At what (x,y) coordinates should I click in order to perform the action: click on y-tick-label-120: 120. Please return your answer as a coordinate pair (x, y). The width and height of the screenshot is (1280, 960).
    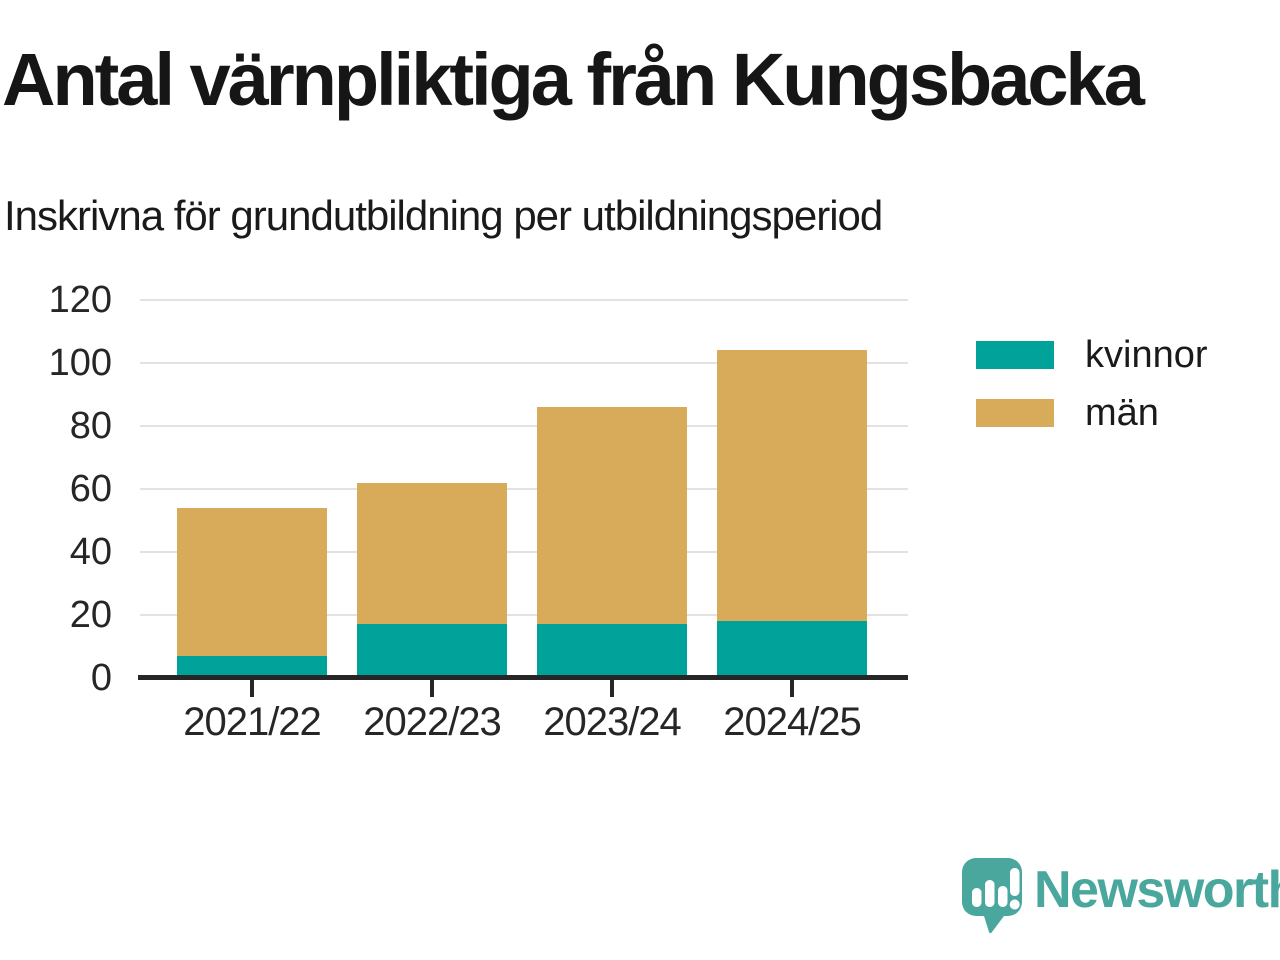
    Looking at the image, I should click on (80, 300).